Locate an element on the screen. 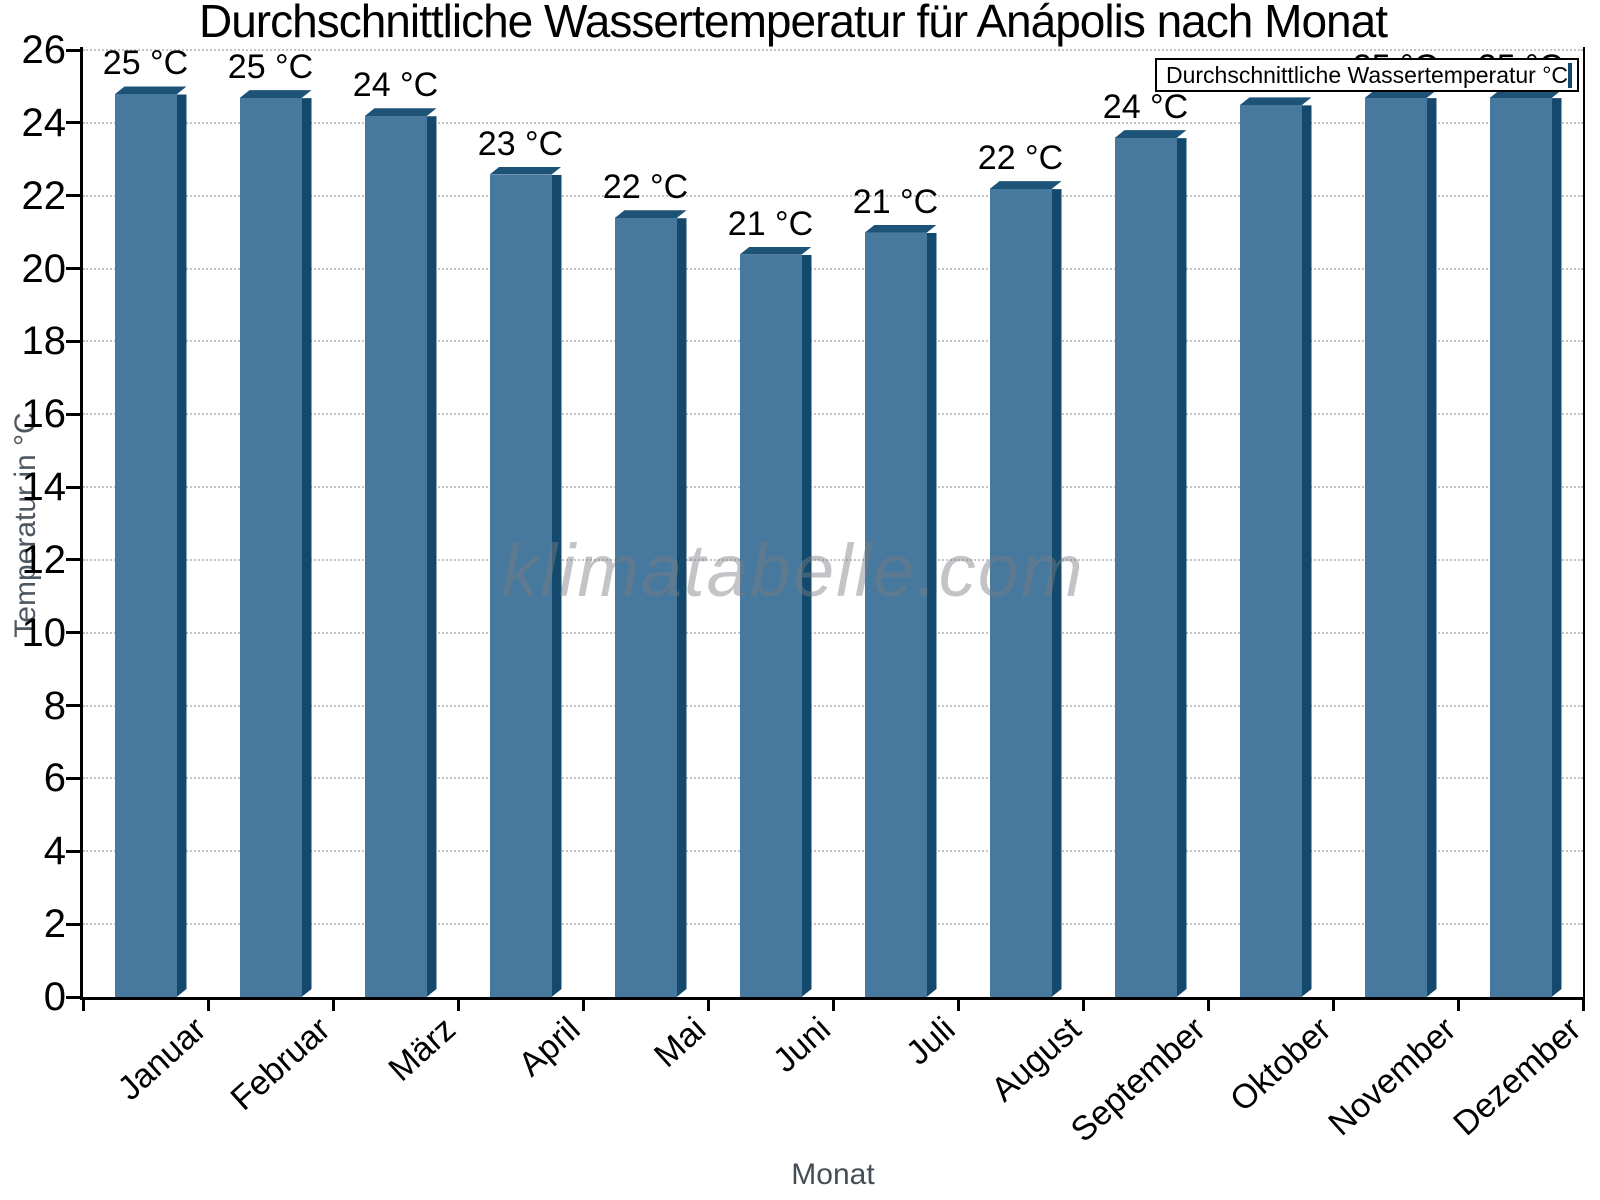 This screenshot has height=1200, width=1600. x-tick-label: März is located at coordinates (422, 1049).